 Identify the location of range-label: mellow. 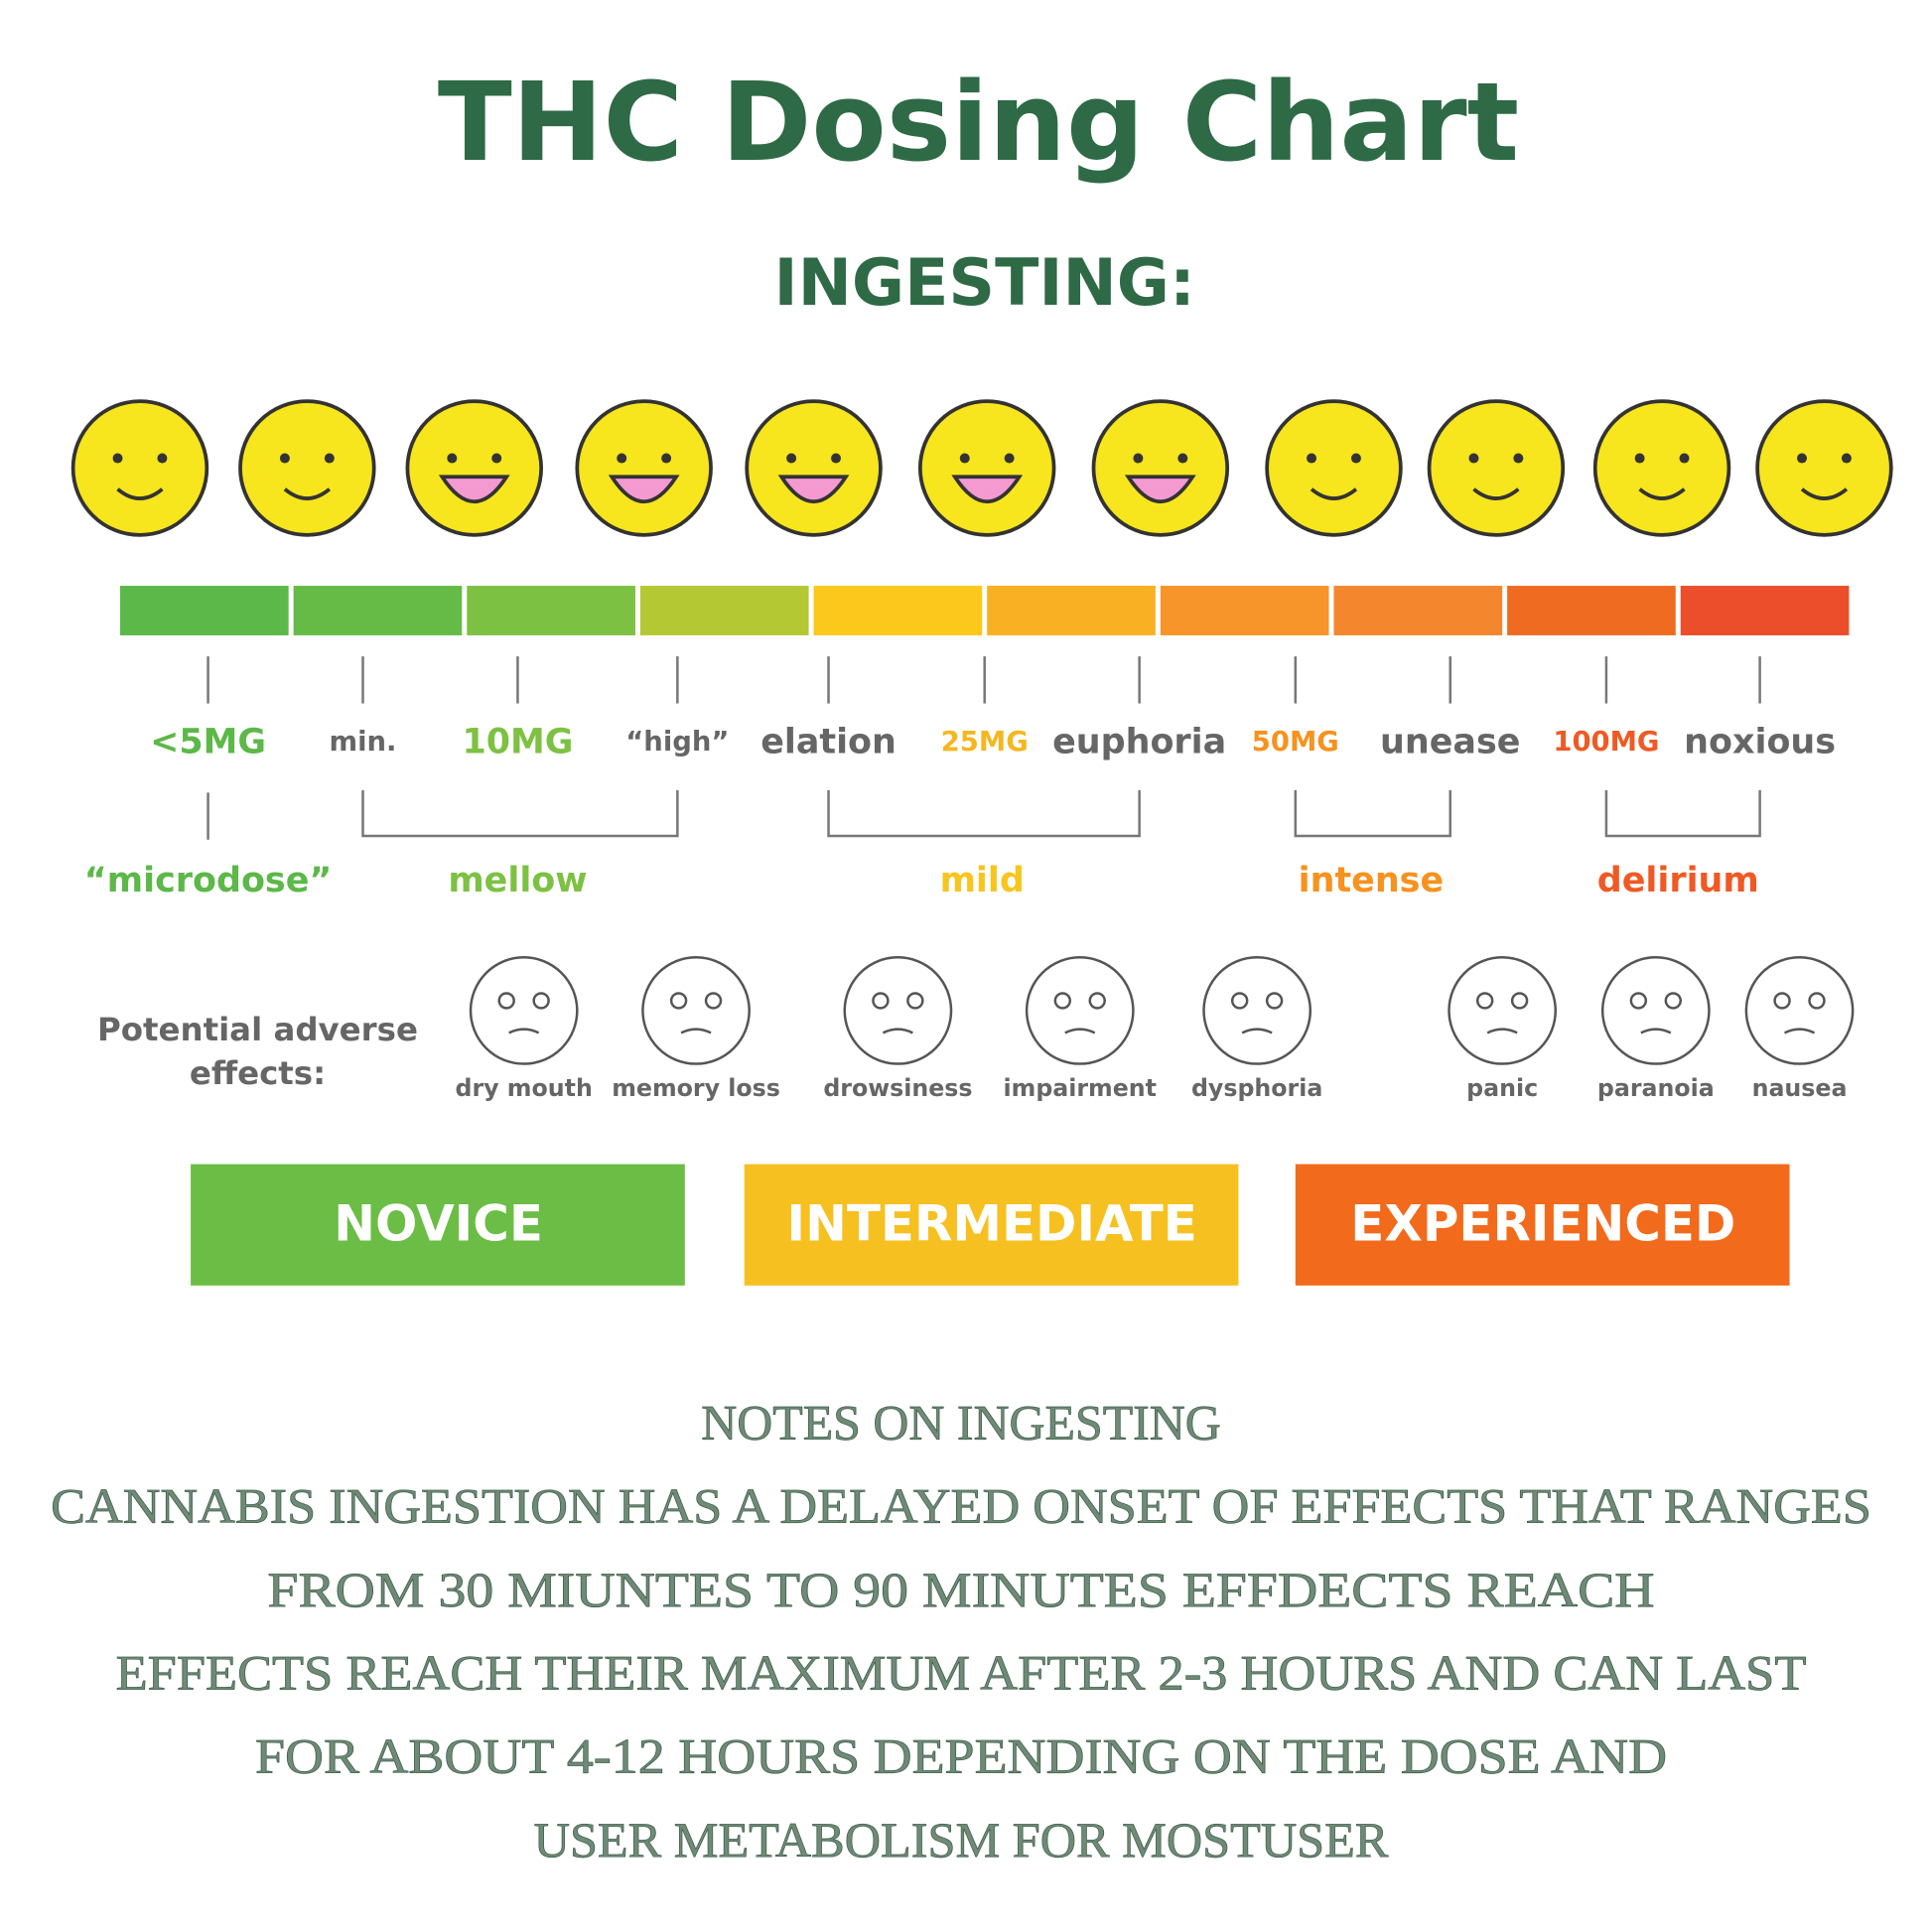
(517, 881).